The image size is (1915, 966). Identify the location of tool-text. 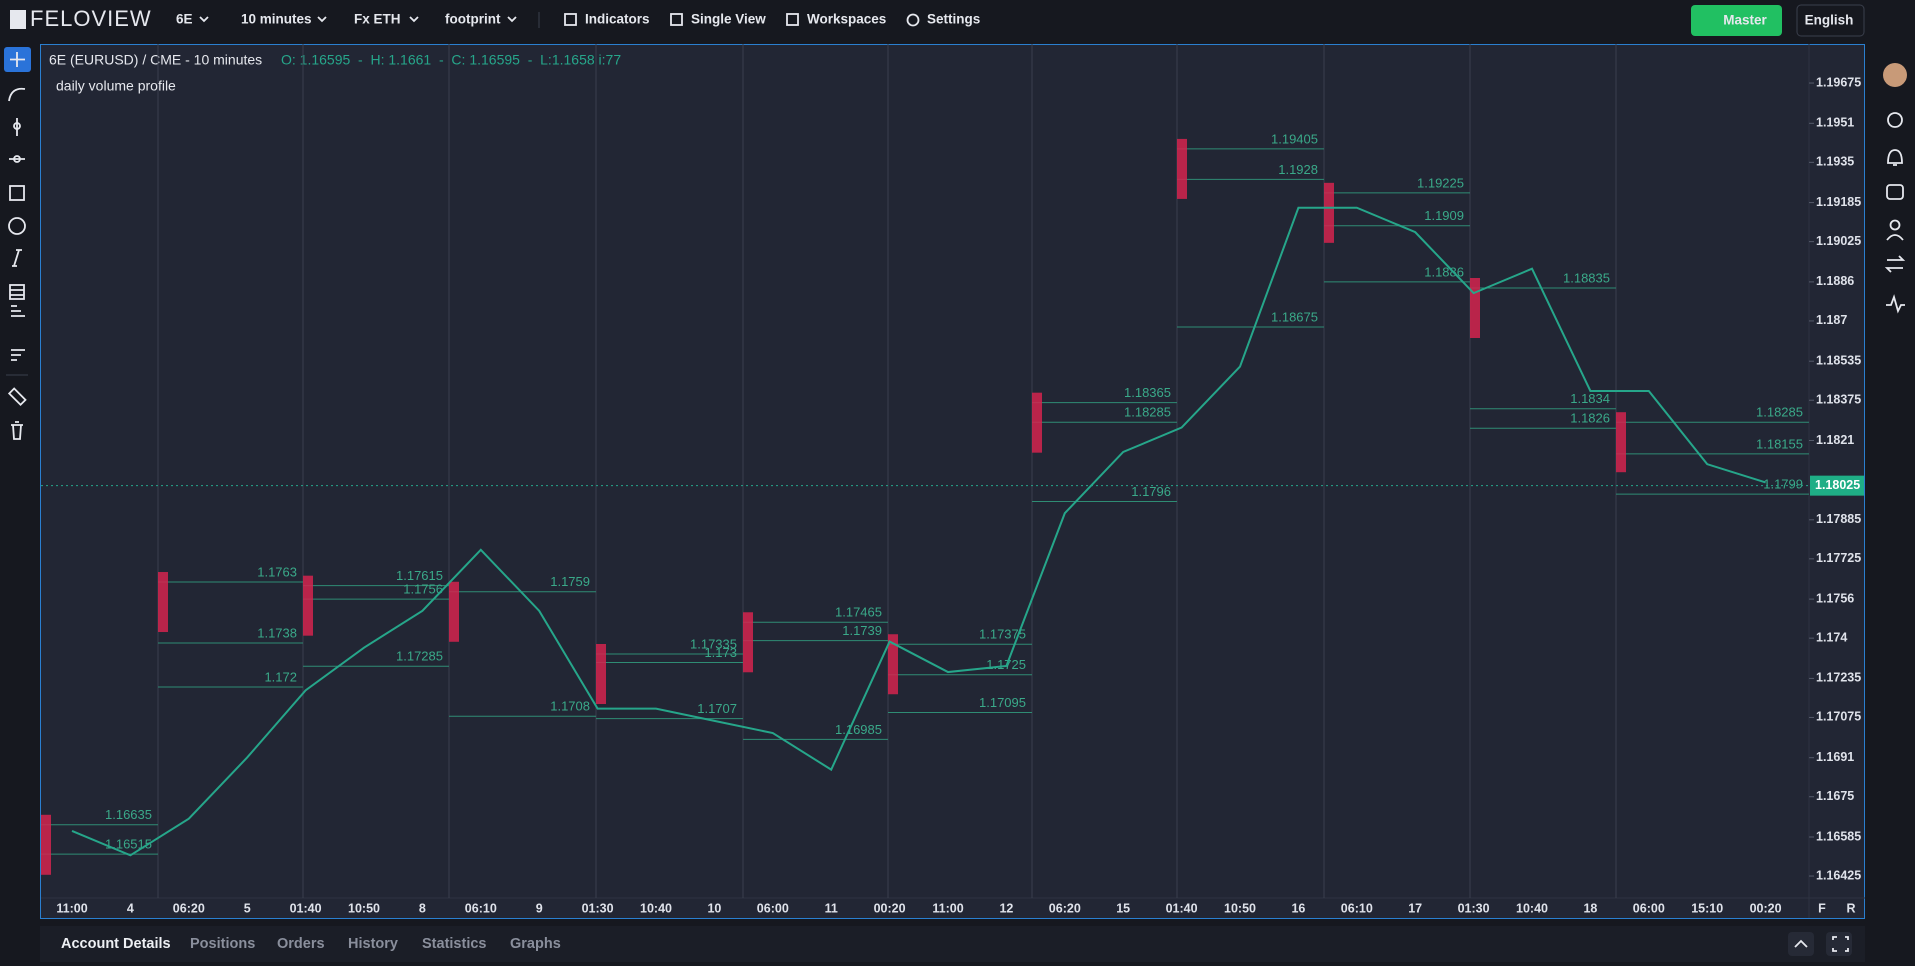
(17, 258).